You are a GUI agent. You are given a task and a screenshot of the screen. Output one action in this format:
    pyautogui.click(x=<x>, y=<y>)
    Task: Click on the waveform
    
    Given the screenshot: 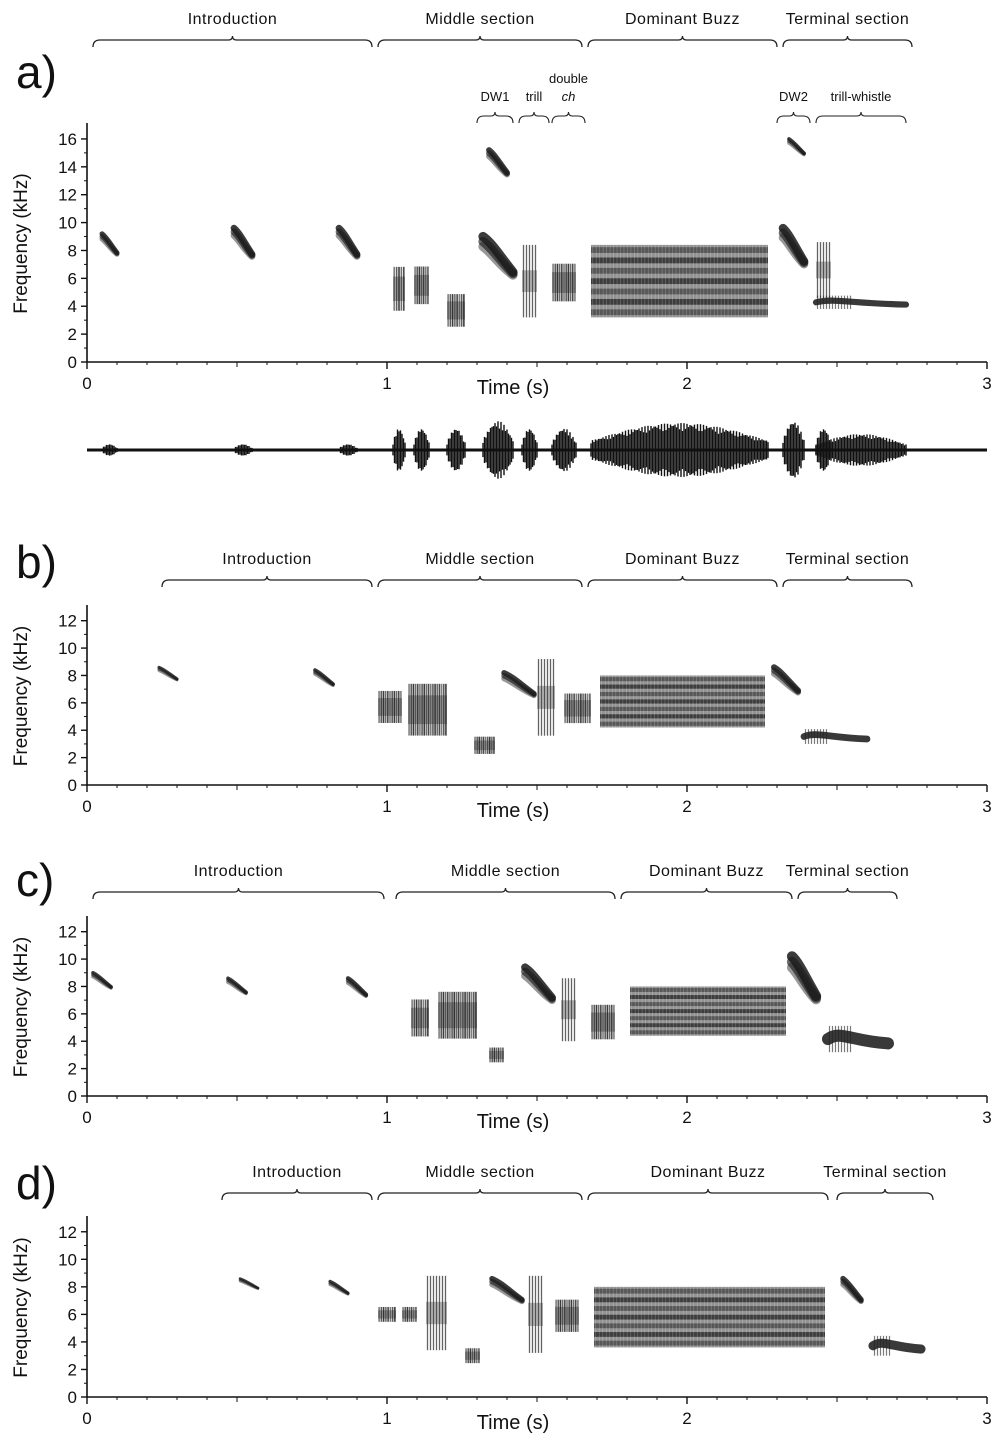 What is the action you would take?
    pyautogui.click(x=537, y=450)
    